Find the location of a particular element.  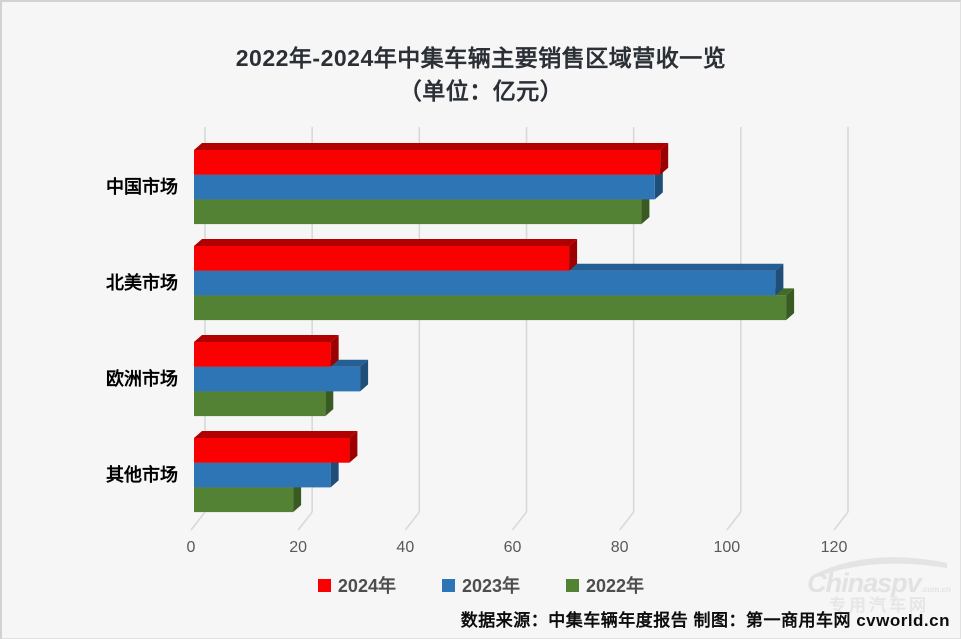

bar-side-2023年-中国市场 is located at coordinates (658, 183).